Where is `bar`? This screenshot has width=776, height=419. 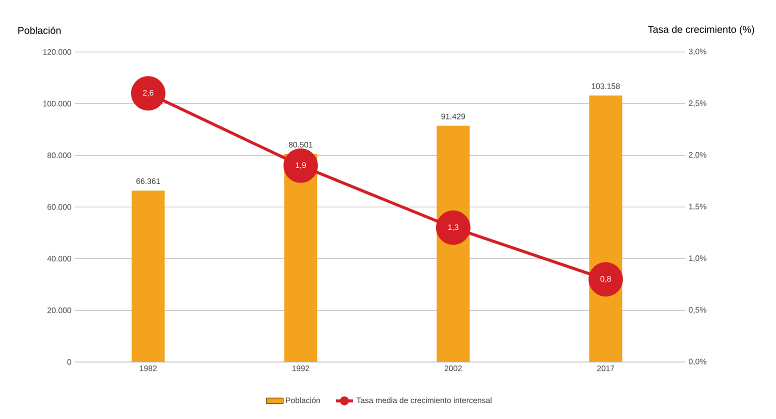
bar is located at coordinates (148, 276).